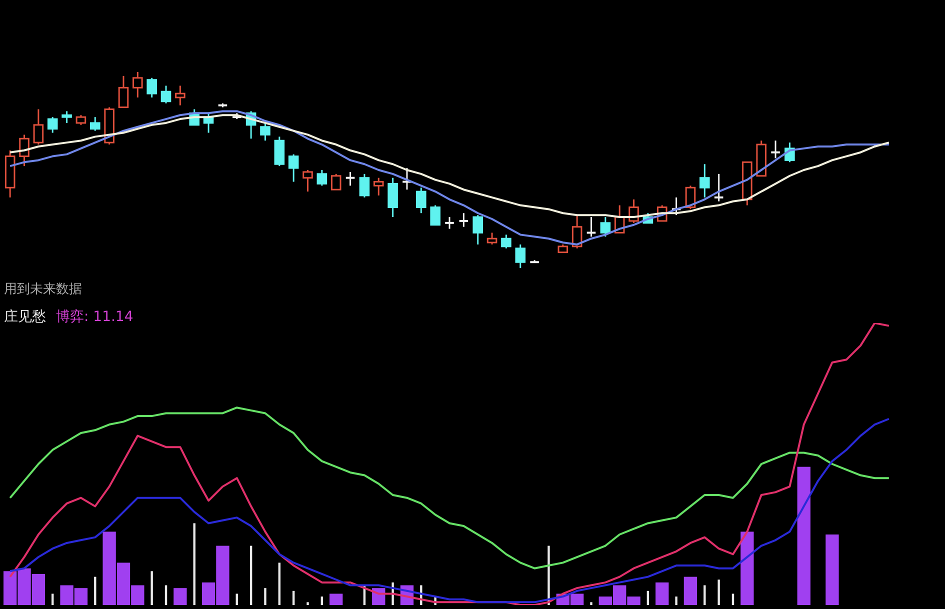  What do you see at coordinates (25, 317) in the screenshot?
I see `chart-title: 庄见愁` at bounding box center [25, 317].